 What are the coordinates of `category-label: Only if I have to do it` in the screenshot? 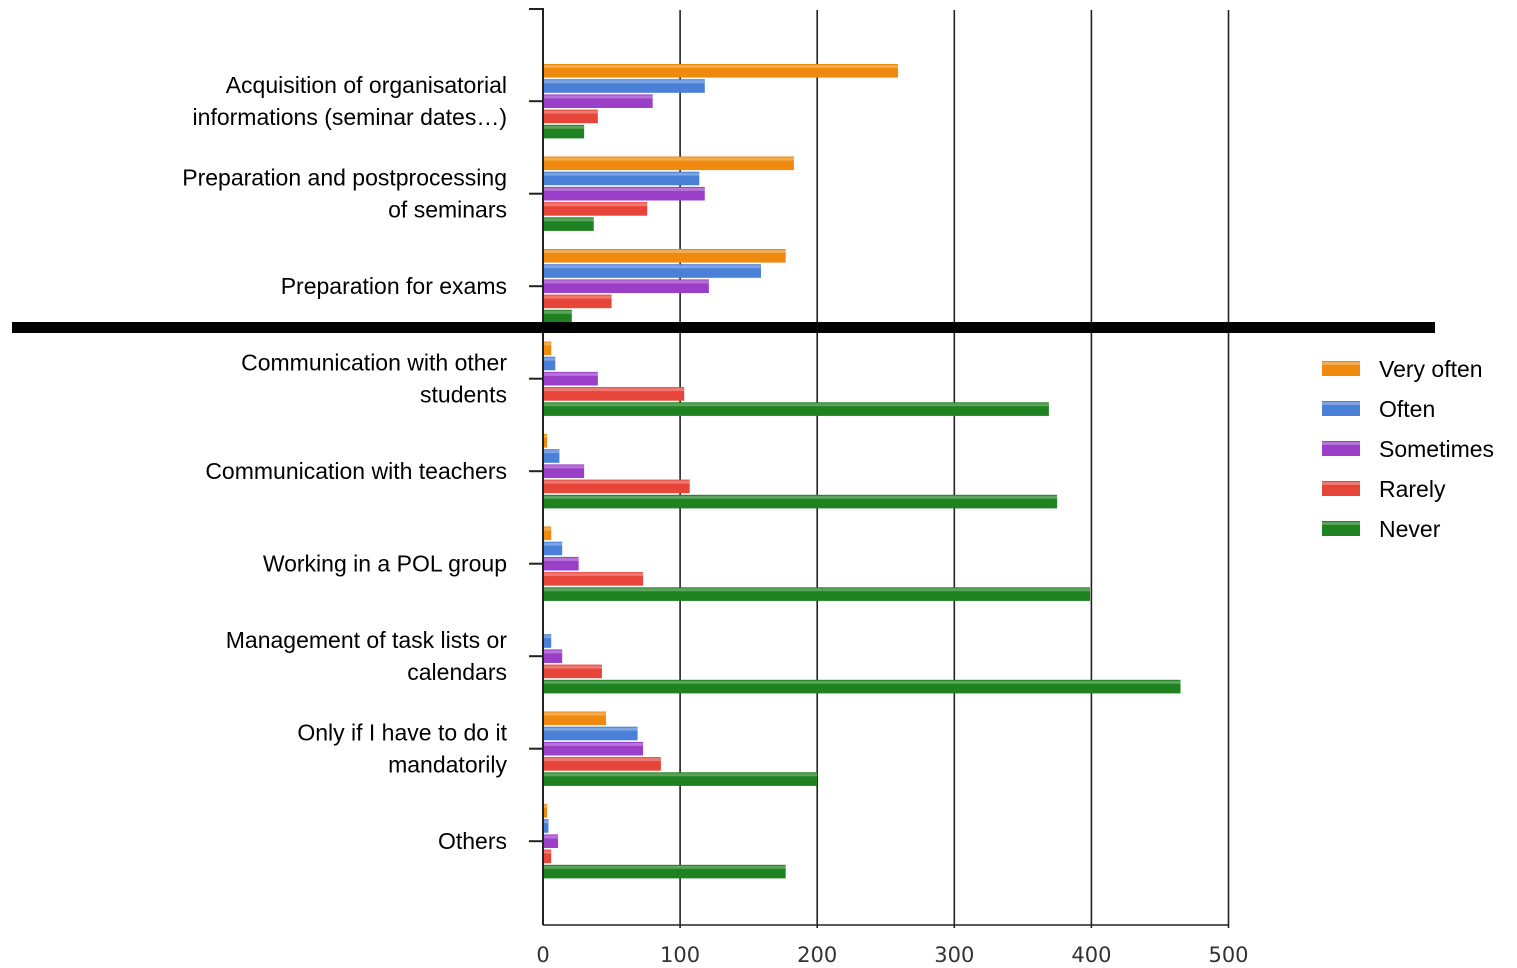 It's located at (402, 733).